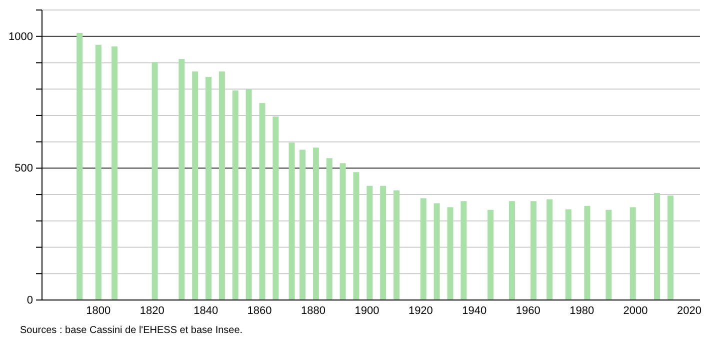  What do you see at coordinates (206, 310) in the screenshot?
I see `x-tick-label: 1840` at bounding box center [206, 310].